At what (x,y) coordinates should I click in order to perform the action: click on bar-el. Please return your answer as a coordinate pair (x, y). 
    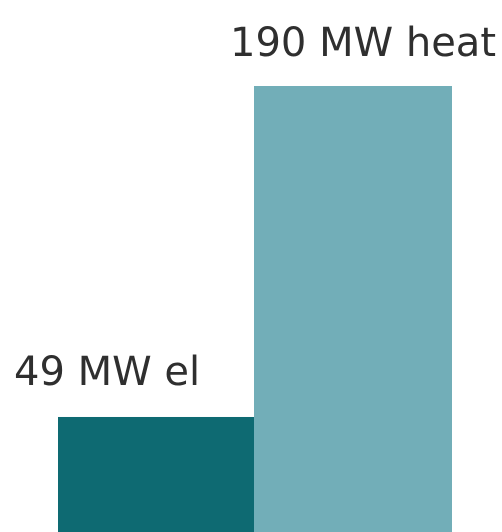
    Looking at the image, I should click on (156, 474).